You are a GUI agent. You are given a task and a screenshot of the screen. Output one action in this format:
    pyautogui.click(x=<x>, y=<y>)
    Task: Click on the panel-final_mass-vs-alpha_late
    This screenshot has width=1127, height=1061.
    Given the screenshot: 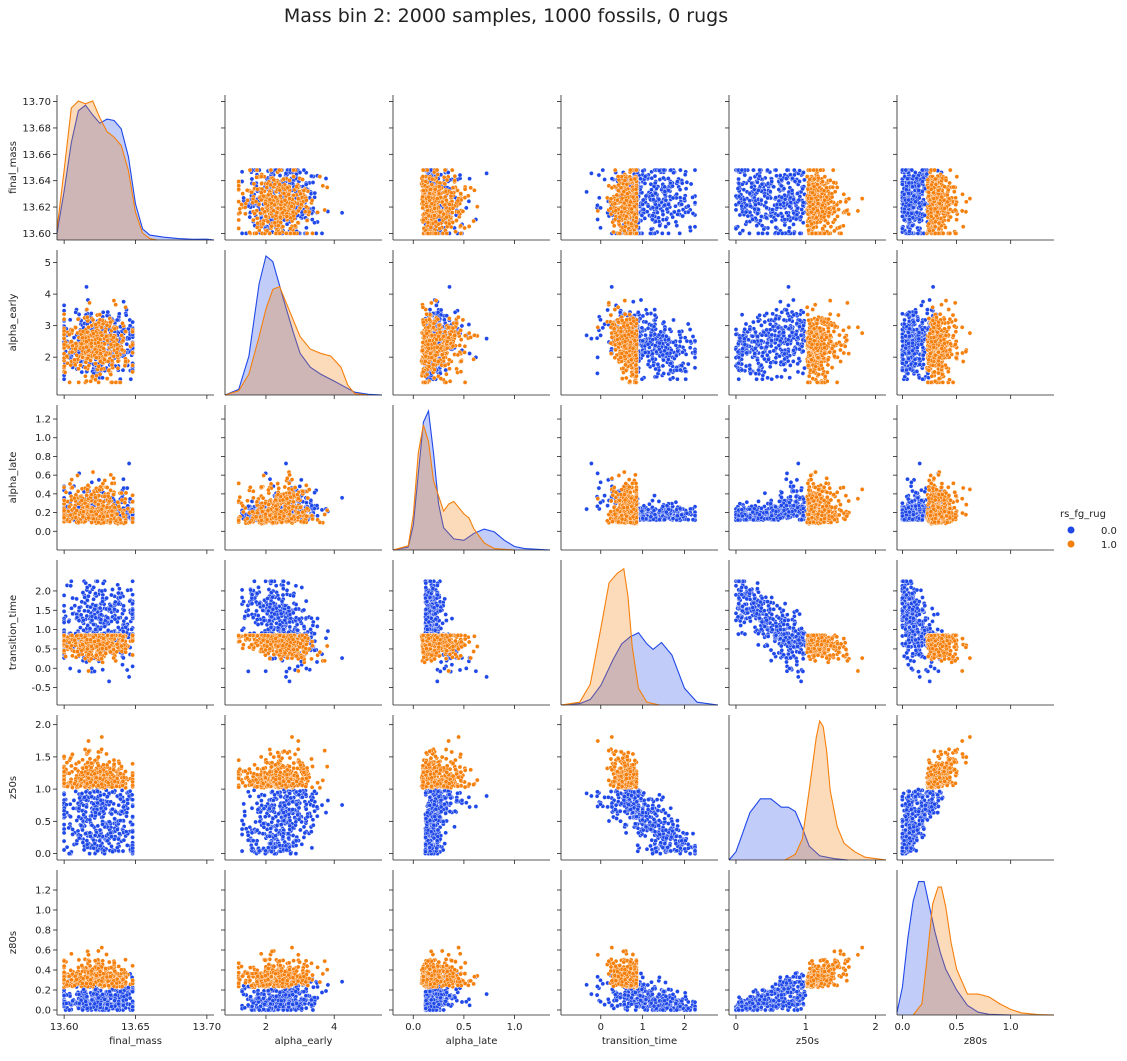 What is the action you would take?
    pyautogui.click(x=469, y=169)
    